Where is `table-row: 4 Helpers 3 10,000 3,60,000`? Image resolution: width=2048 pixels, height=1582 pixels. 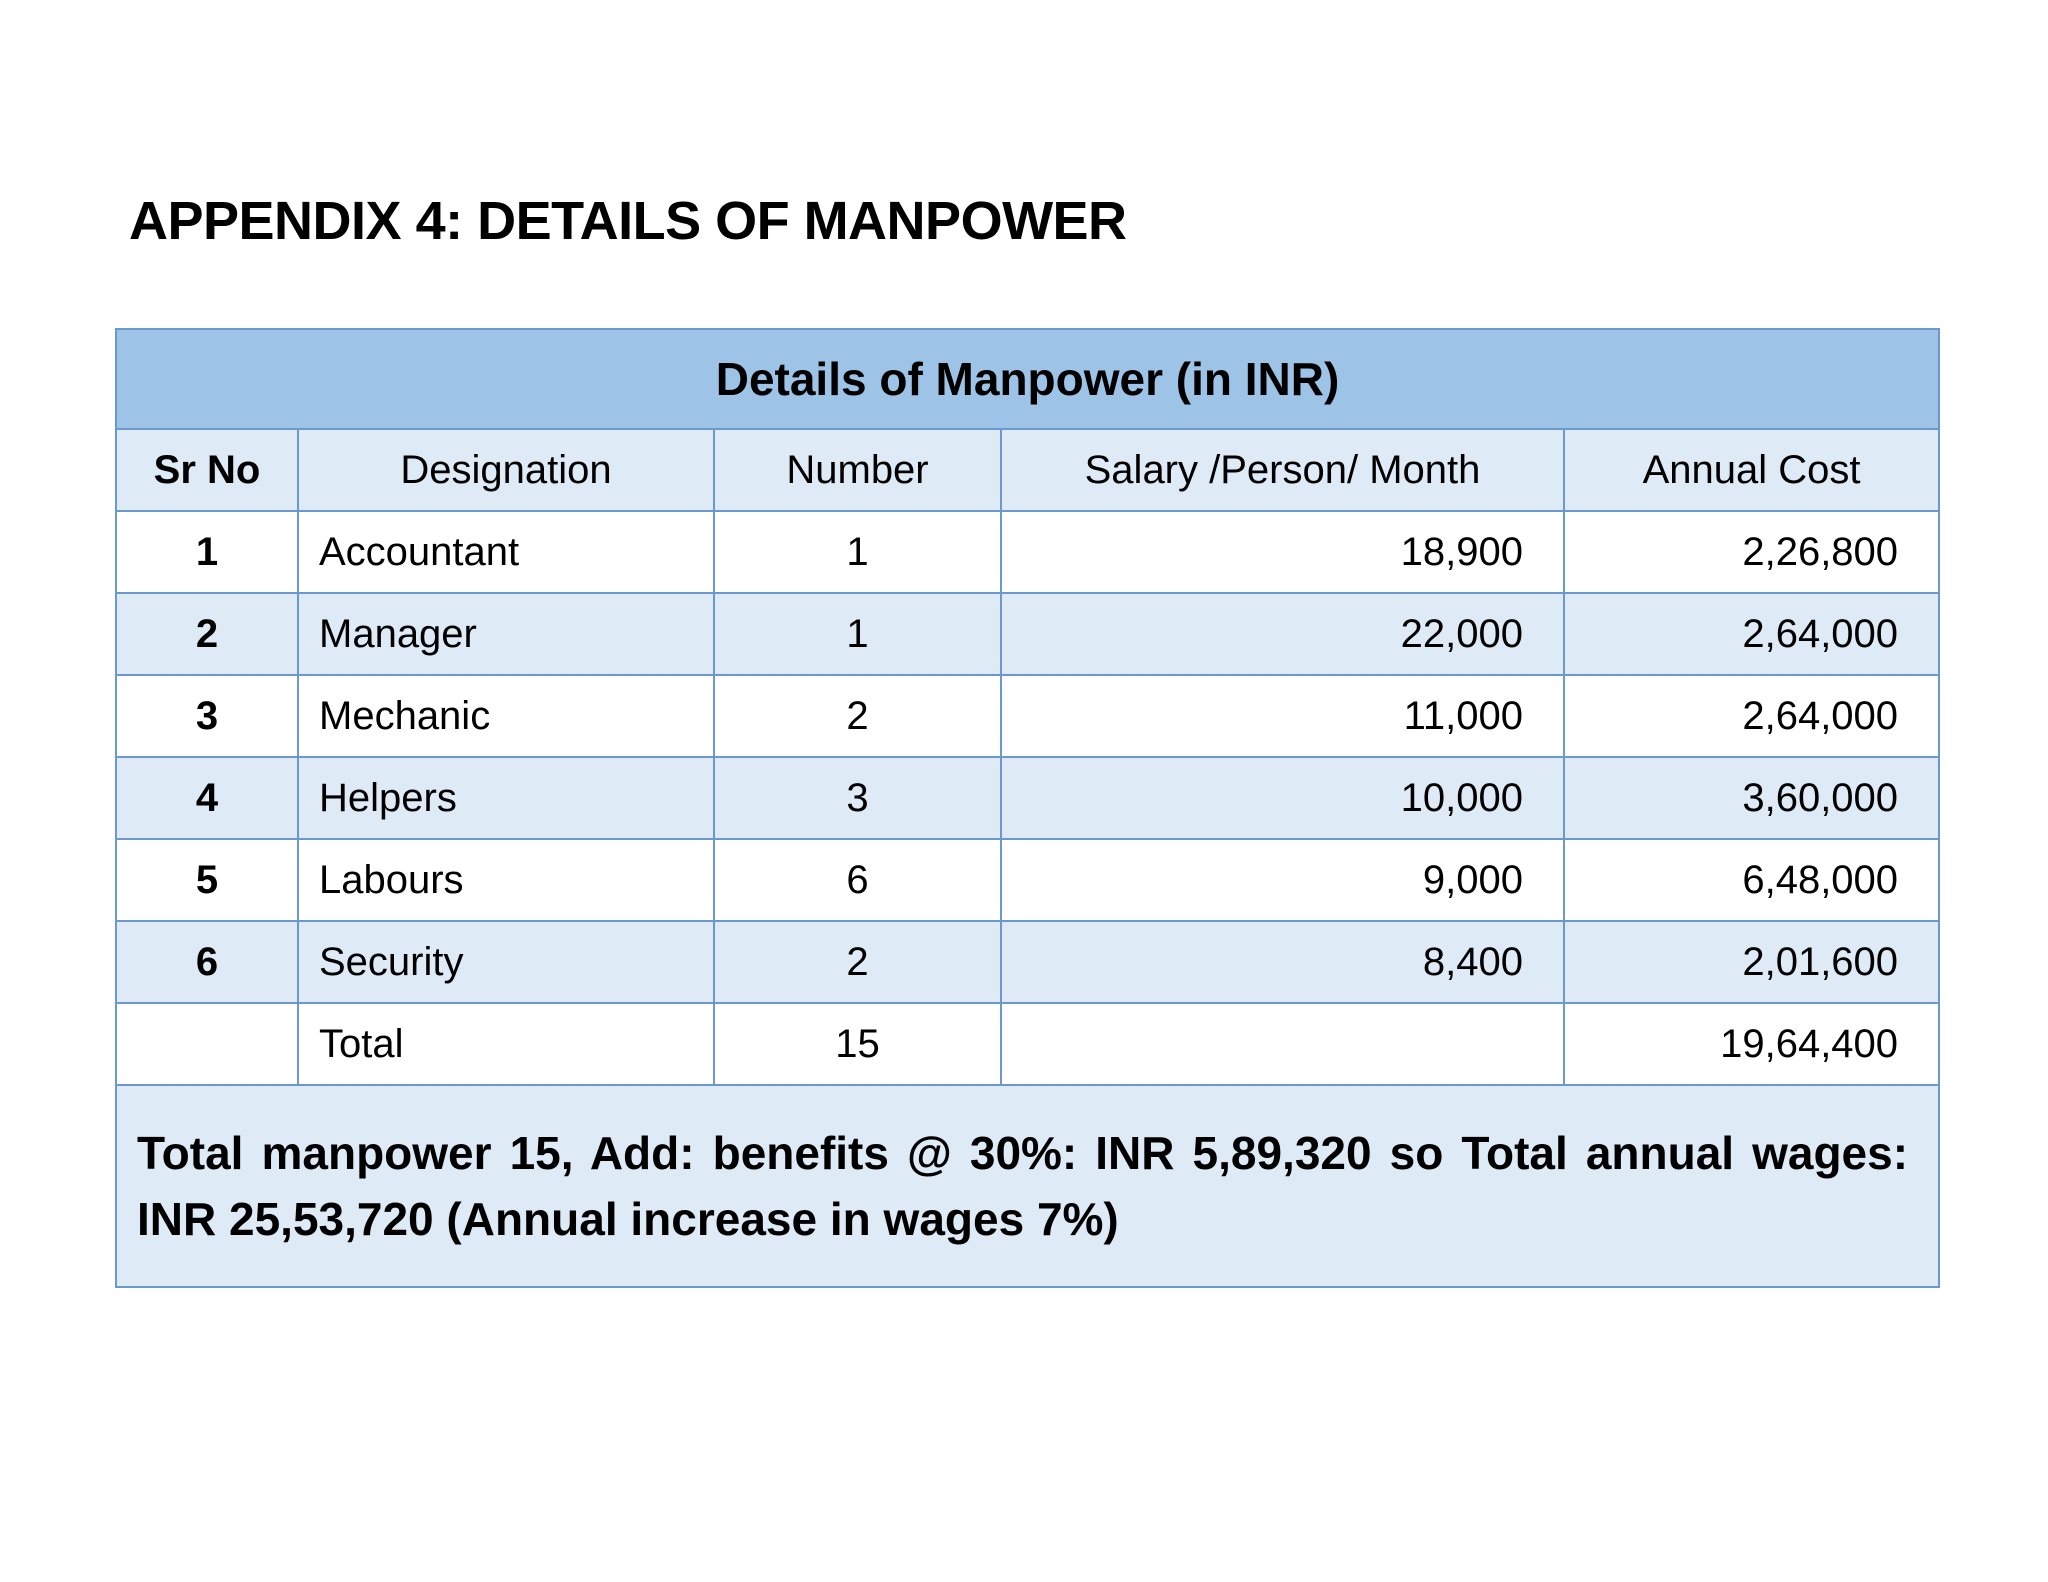 table-row: 4 Helpers 3 10,000 3,60,000 is located at coordinates (1028, 798).